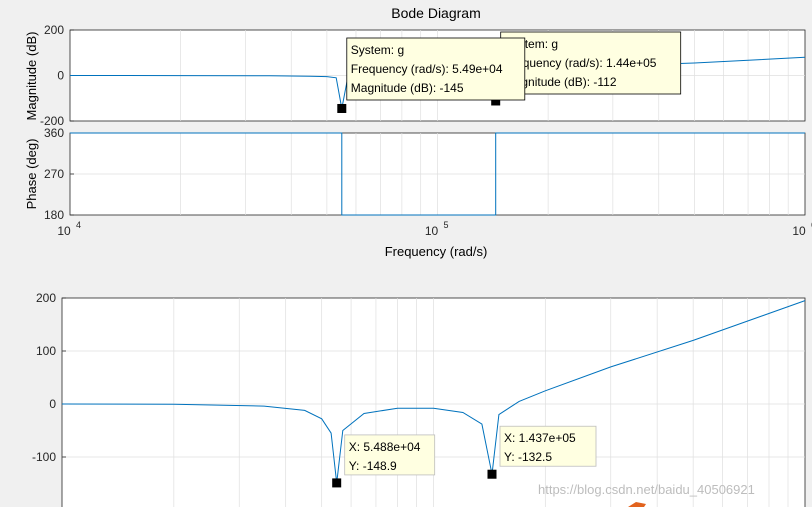 The image size is (812, 507). Describe the element at coordinates (646, 489) in the screenshot. I see `watermark: https://blog.csdn.net/baidu_40506921` at that location.